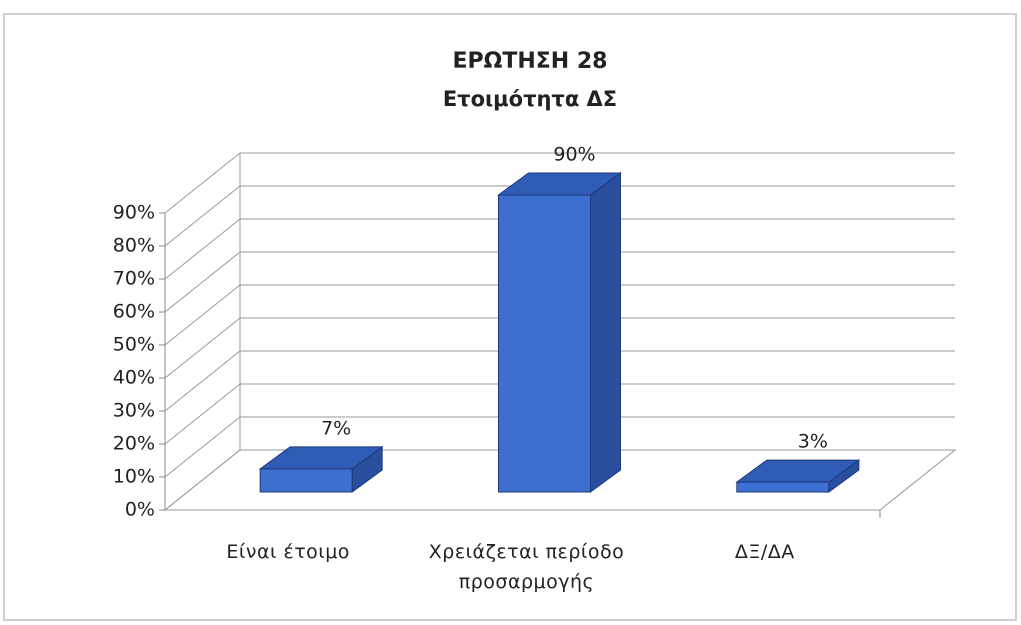 This screenshot has width=1021, height=625. Describe the element at coordinates (764, 552) in the screenshot. I see `x-tick-label: ΔΞ/ΔΑ` at that location.